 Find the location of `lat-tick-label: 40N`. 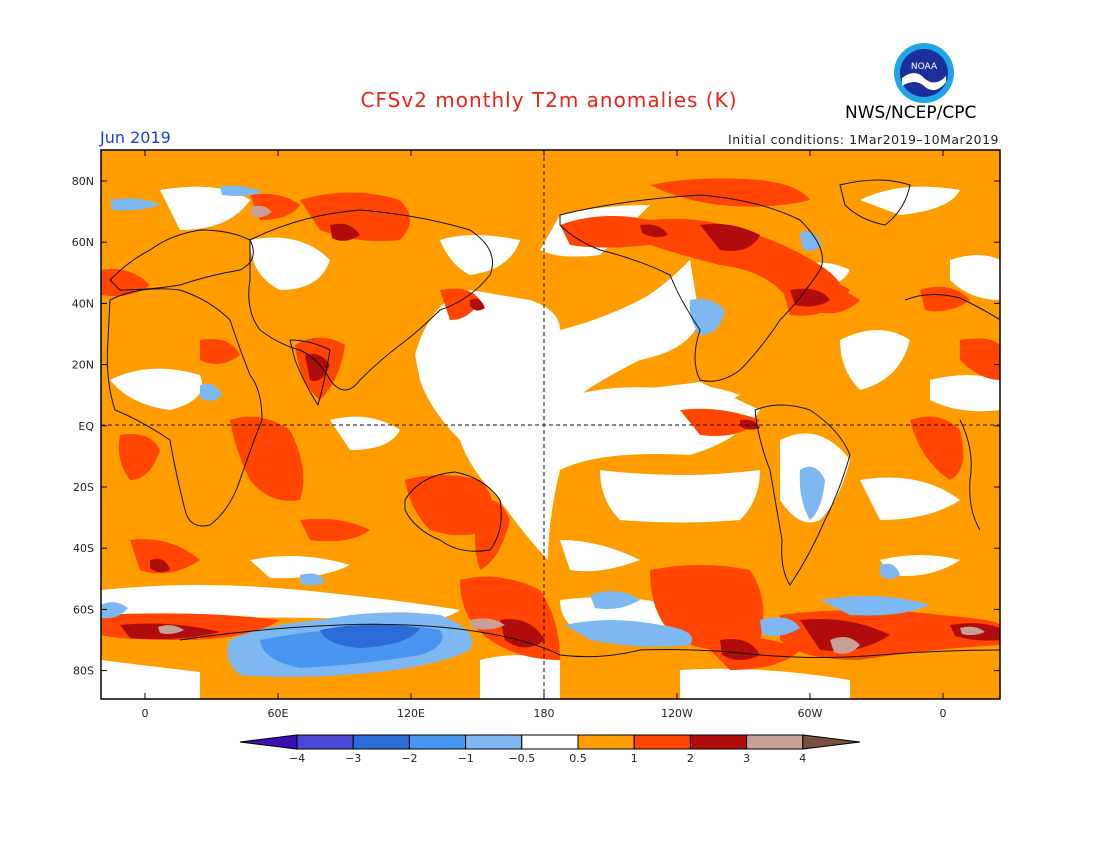

lat-tick-label: 40N is located at coordinates (83, 303).